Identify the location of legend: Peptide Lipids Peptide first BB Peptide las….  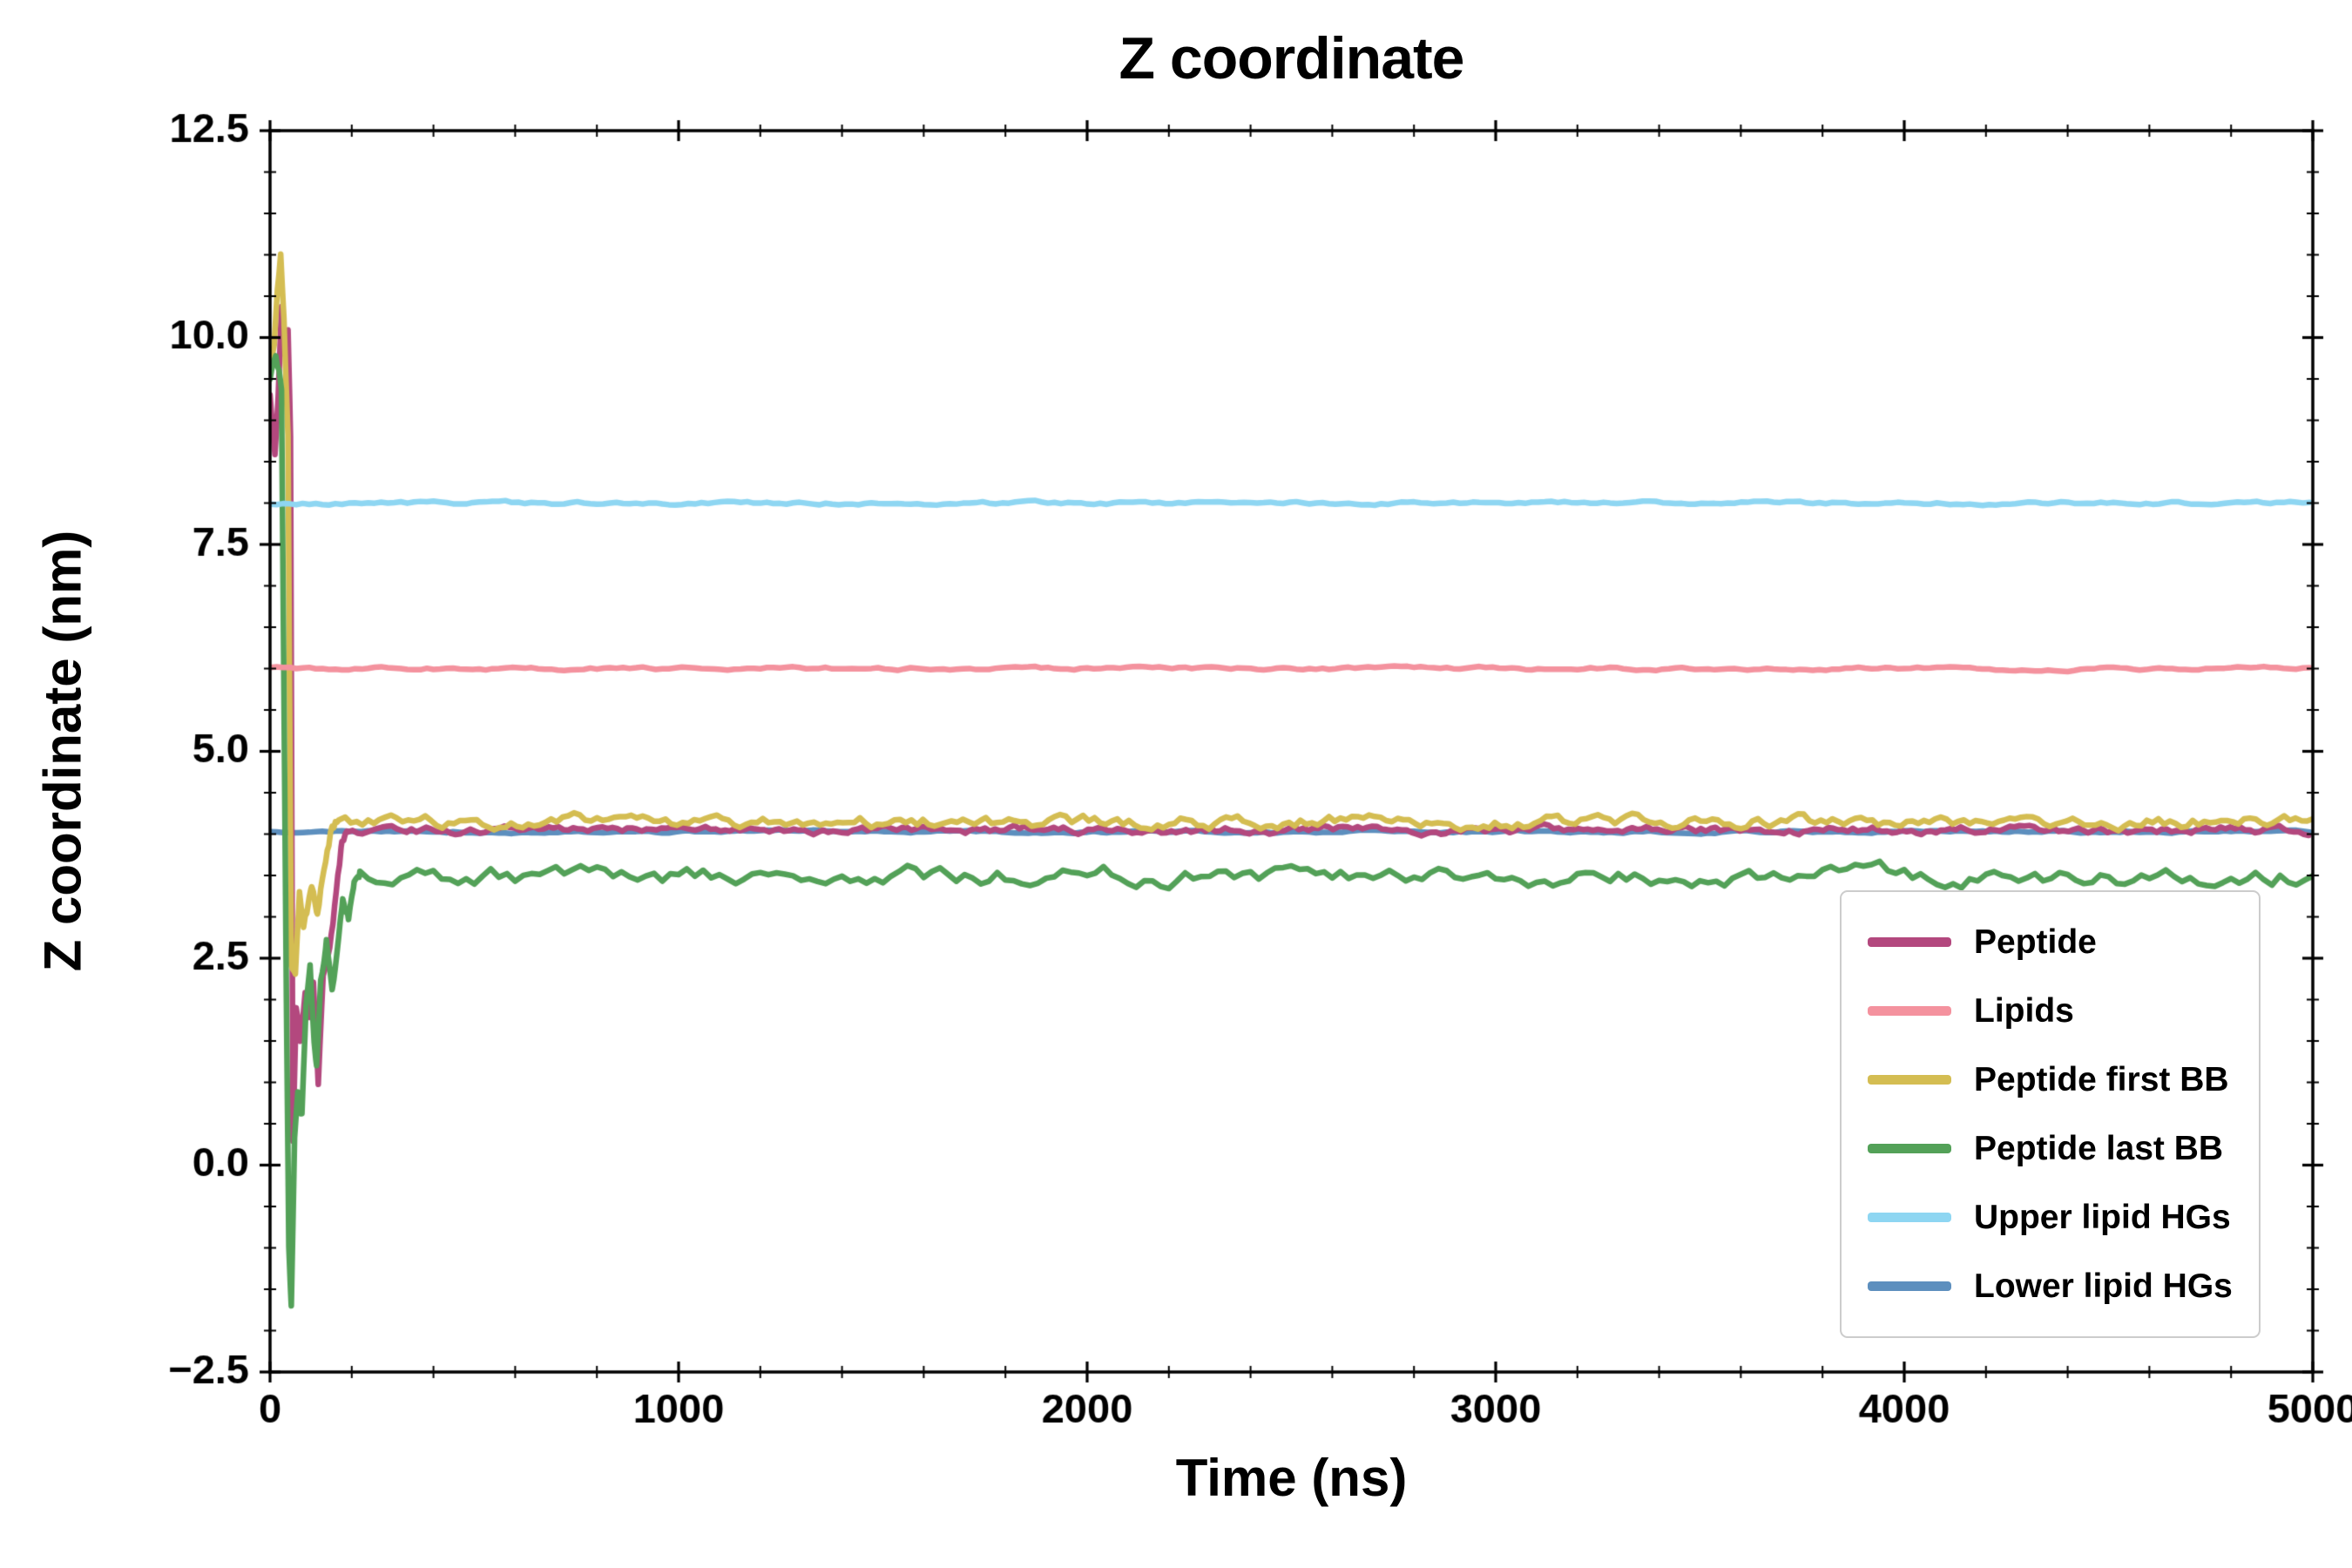
(2050, 1114).